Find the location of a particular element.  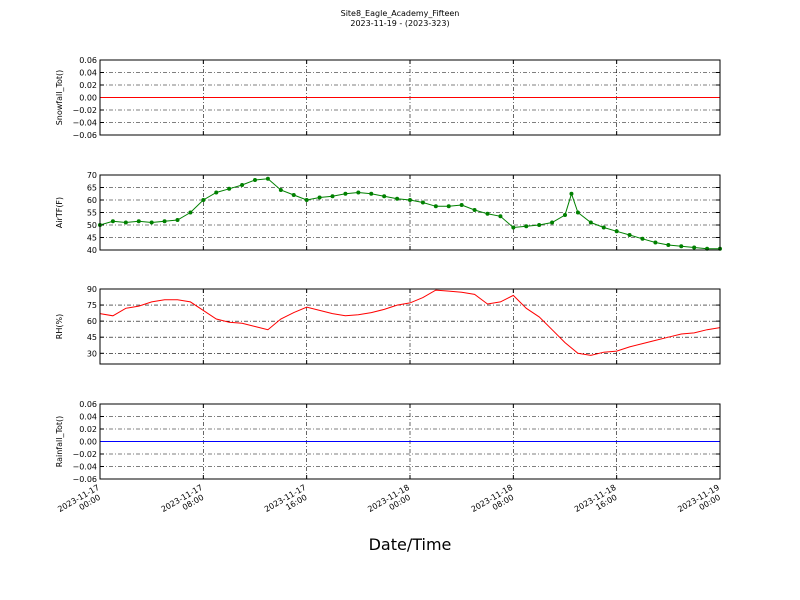

y-tick-label: 40 is located at coordinates (92, 250).